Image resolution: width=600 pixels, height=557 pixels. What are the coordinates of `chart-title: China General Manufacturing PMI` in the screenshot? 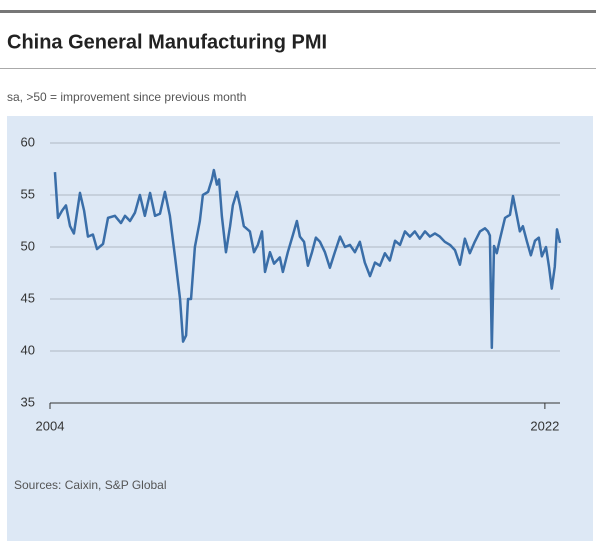 It's located at (167, 42).